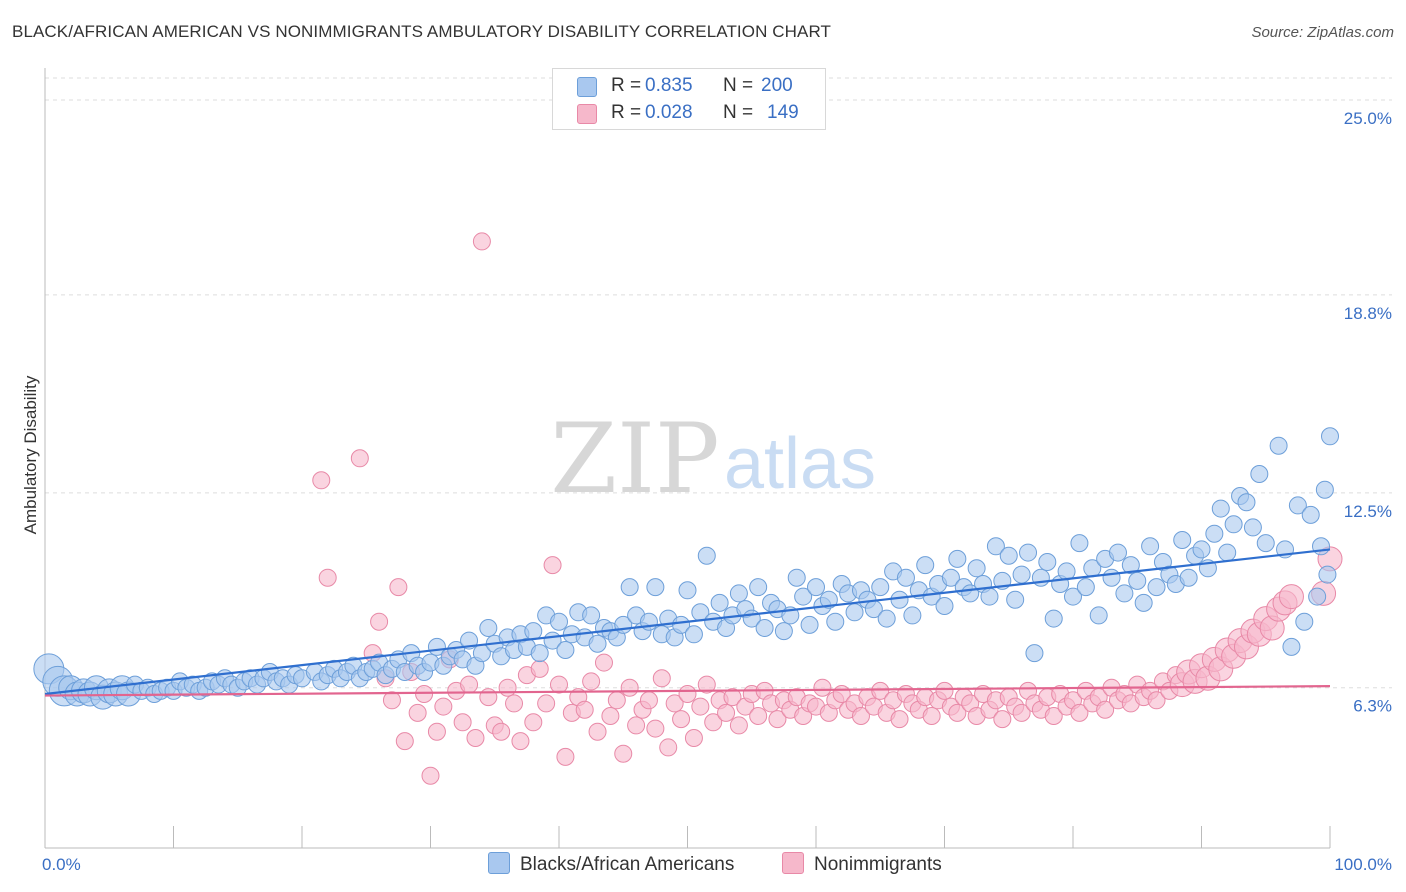 The width and height of the screenshot is (1406, 892). Describe the element at coordinates (626, 85) in the screenshot. I see `legend-r-label: R =` at that location.